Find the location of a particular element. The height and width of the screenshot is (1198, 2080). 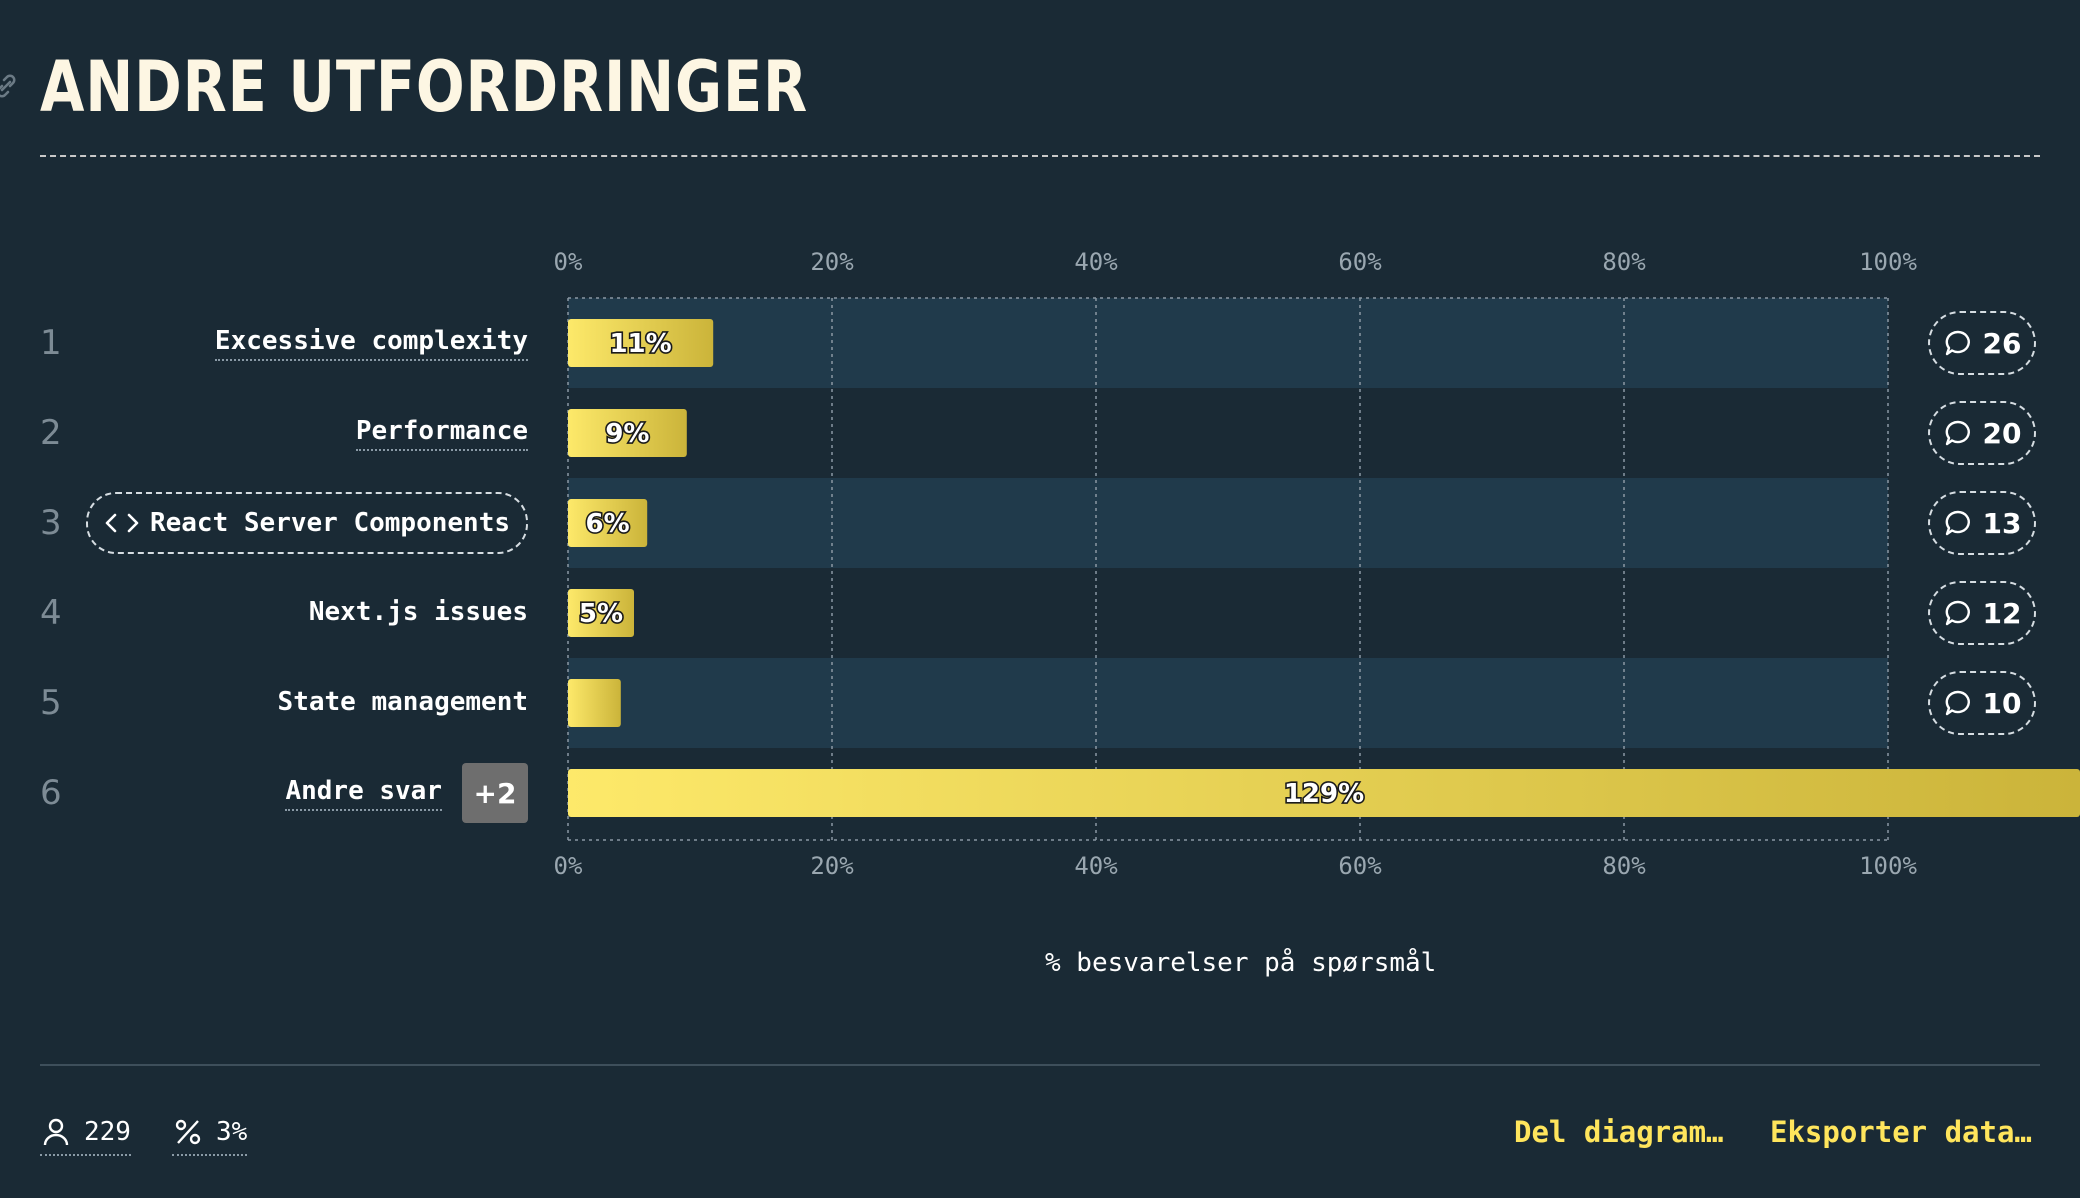

comments-button: 12 is located at coordinates (1982, 613).